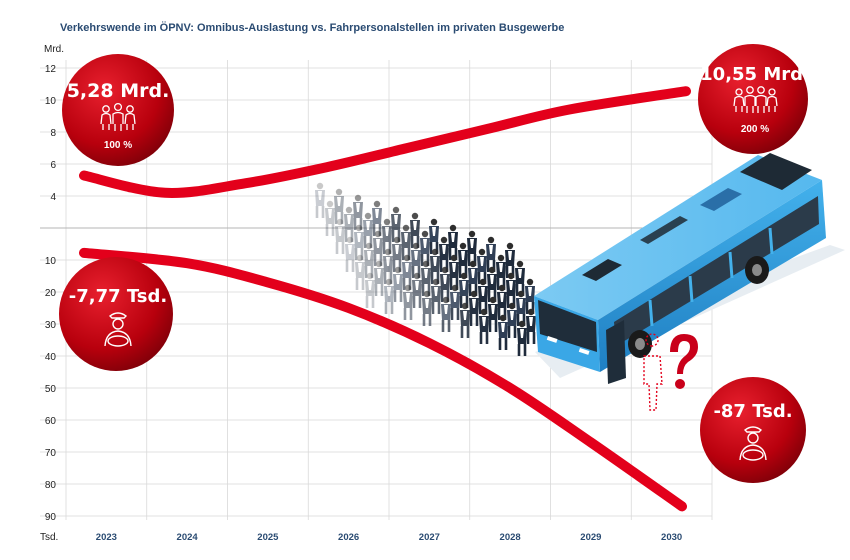  Describe the element at coordinates (385, 142) in the screenshot. I see `series-line-upper` at that location.